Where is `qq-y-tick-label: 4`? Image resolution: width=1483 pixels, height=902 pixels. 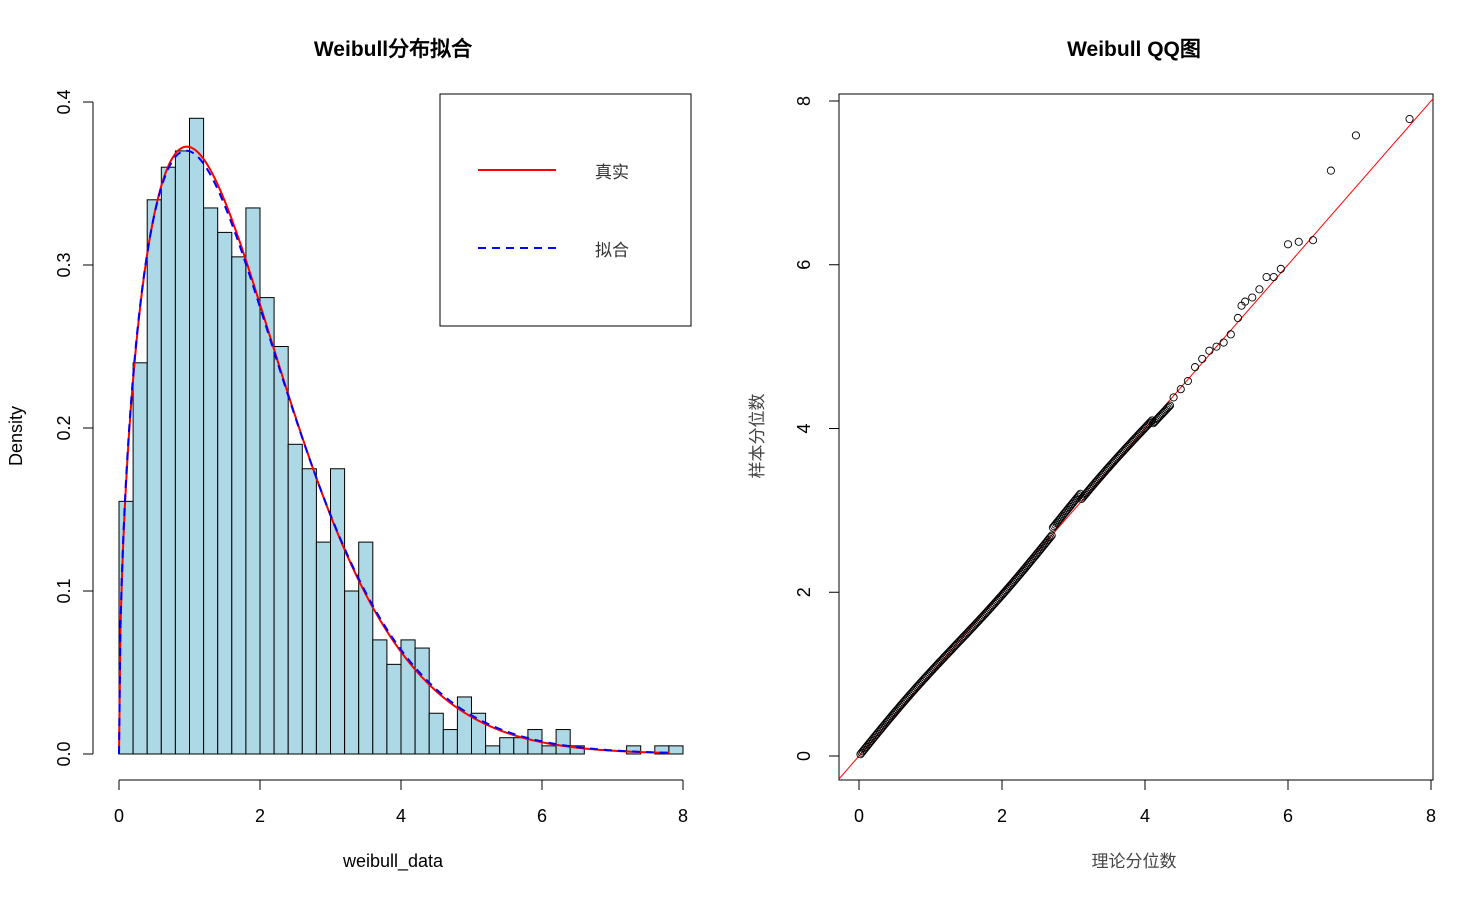 qq-y-tick-label: 4 is located at coordinates (804, 428).